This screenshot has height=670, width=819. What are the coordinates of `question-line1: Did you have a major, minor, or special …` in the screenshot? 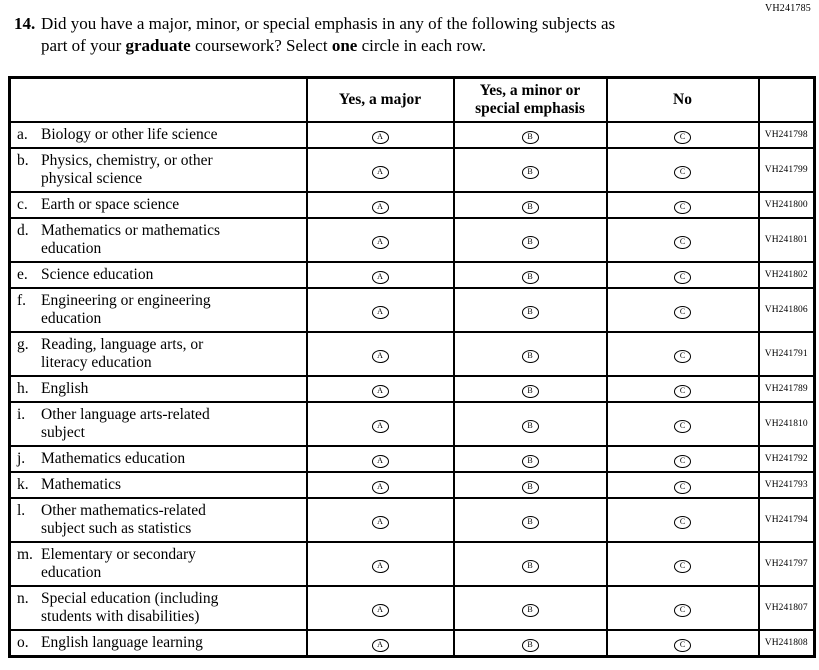 It's located at (328, 23).